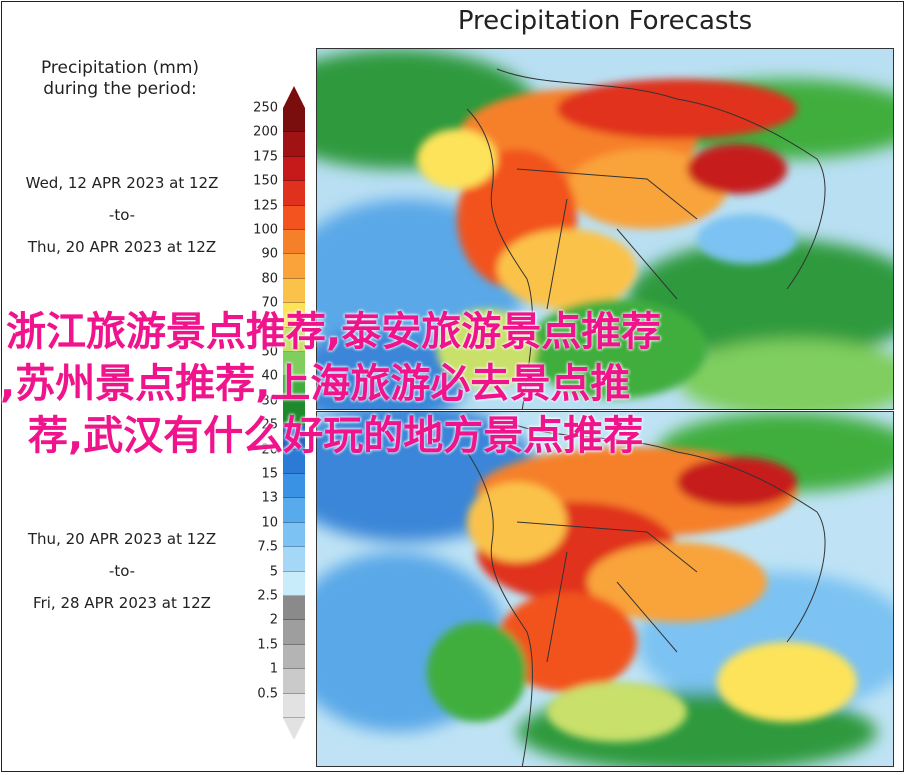  What do you see at coordinates (267, 547) in the screenshot?
I see `colorbar-tick-label: 7.5` at bounding box center [267, 547].